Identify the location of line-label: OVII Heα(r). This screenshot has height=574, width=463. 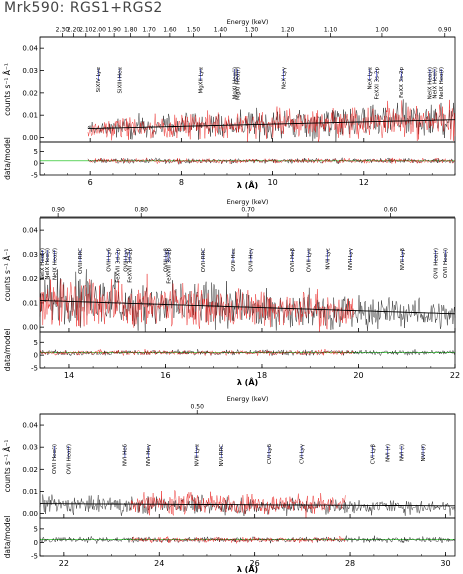
(436, 263).